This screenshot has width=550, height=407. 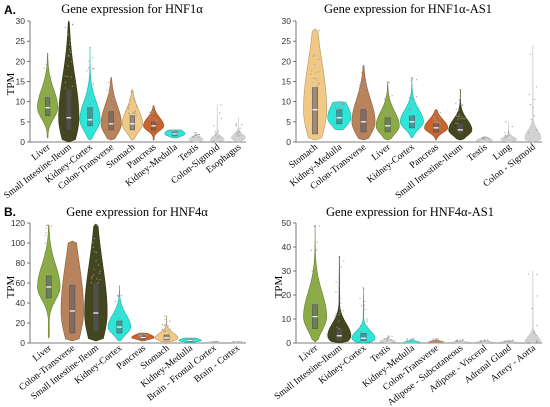 I want to click on y-tick-label: 10, so click(x=287, y=319).